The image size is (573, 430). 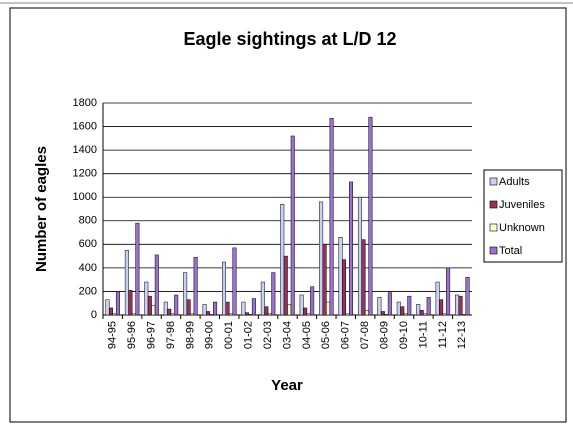 What do you see at coordinates (307, 335) in the screenshot?
I see `x-tick-label: 04-05` at bounding box center [307, 335].